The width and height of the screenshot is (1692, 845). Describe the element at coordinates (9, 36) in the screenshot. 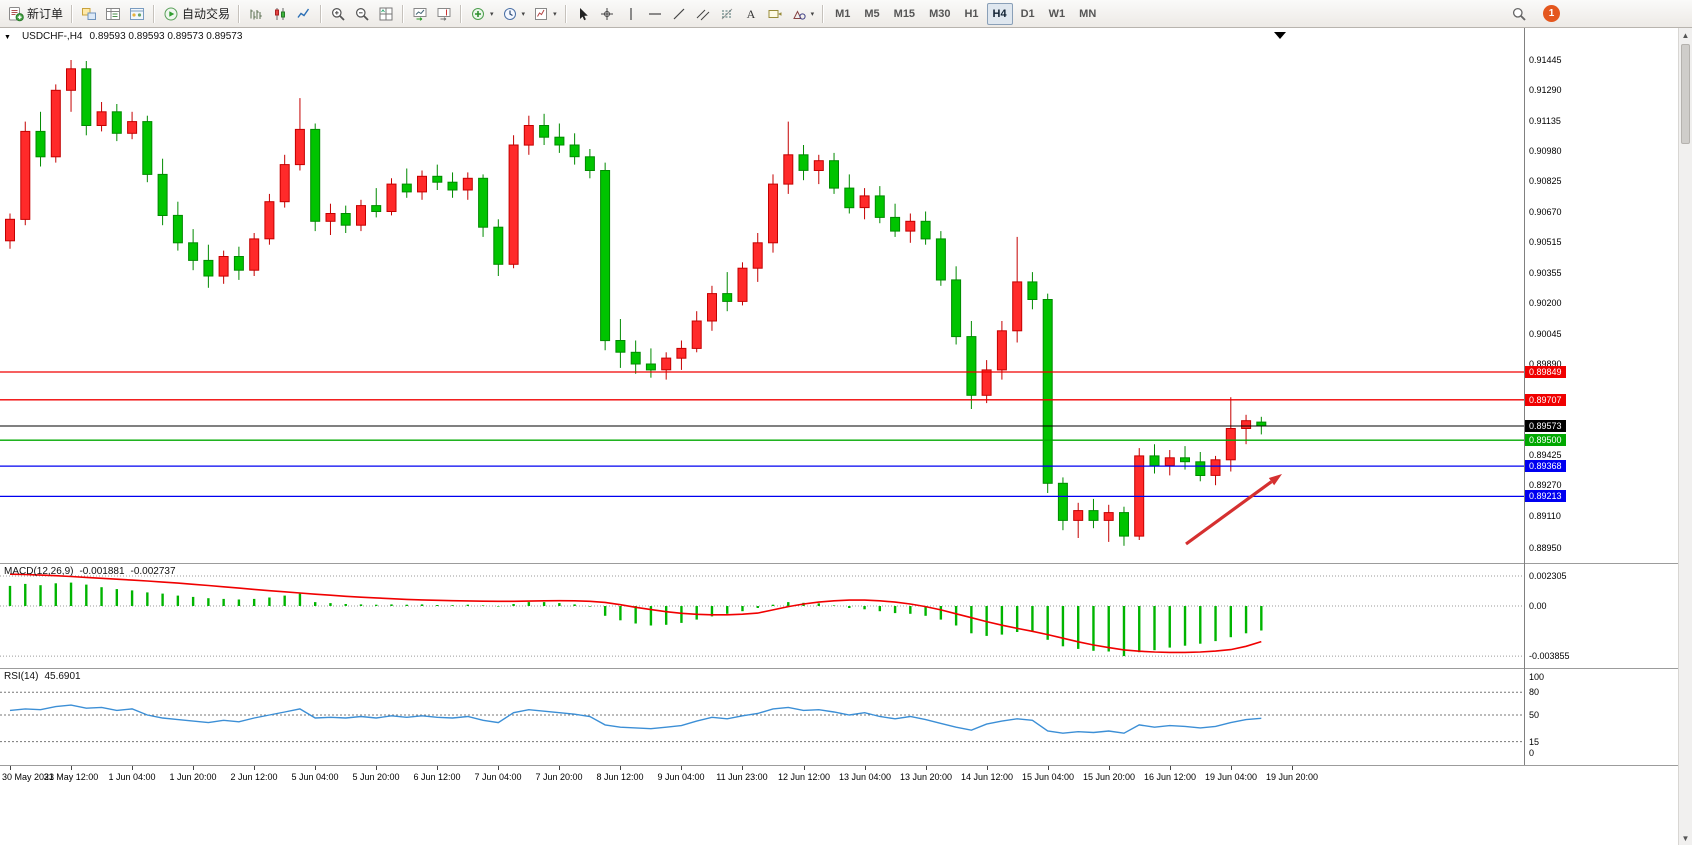

I see `symbol-list-icon` at that location.